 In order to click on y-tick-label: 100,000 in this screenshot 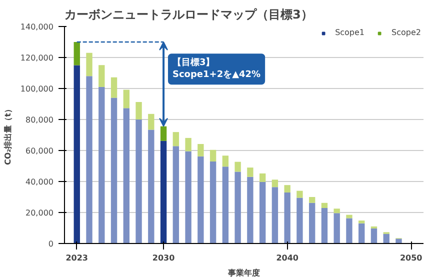, I will do `click(37, 89)`.